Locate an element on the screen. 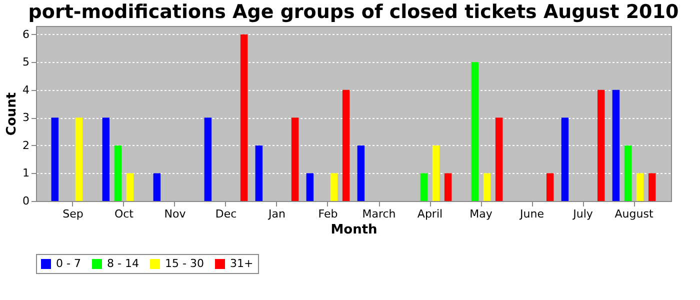 Image resolution: width=700 pixels, height=300 pixels. x-tick-label: Dec is located at coordinates (226, 214).